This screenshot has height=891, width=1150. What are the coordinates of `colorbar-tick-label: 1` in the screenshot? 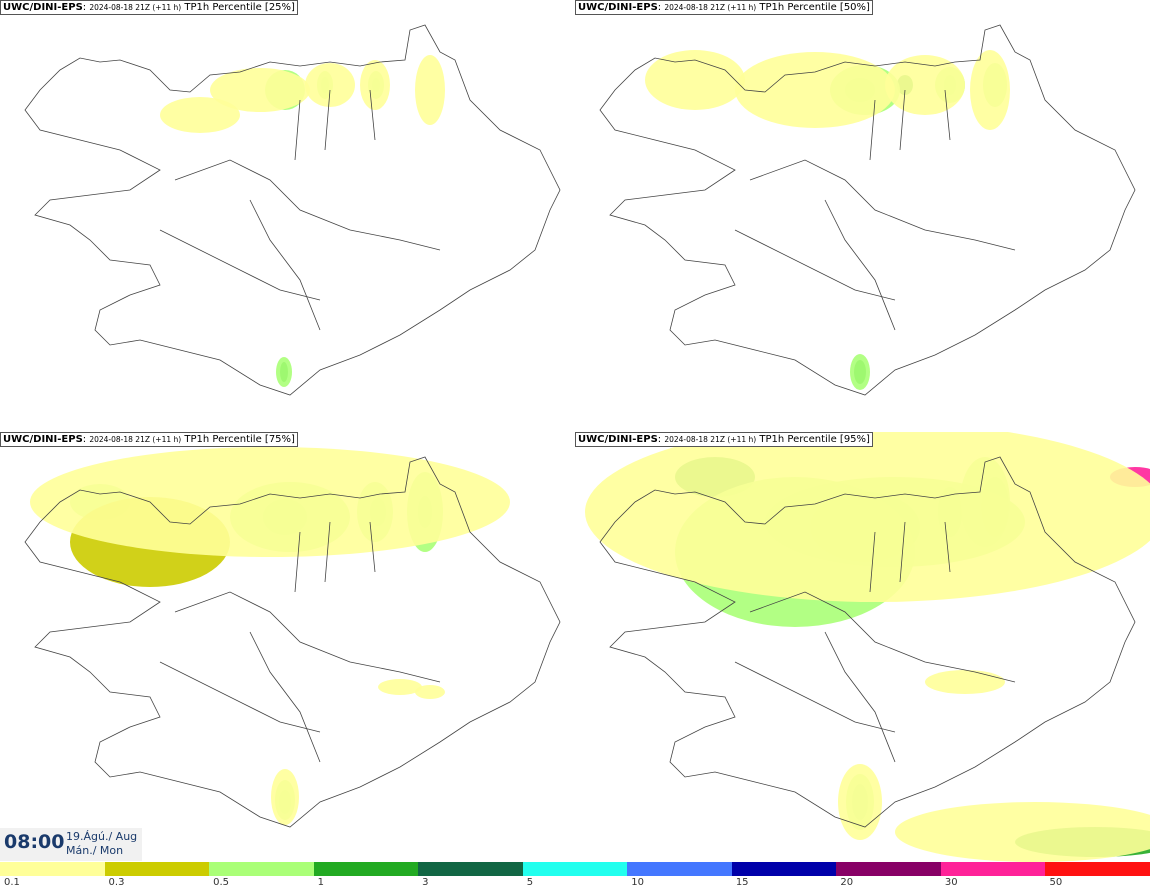 It's located at (320, 882).